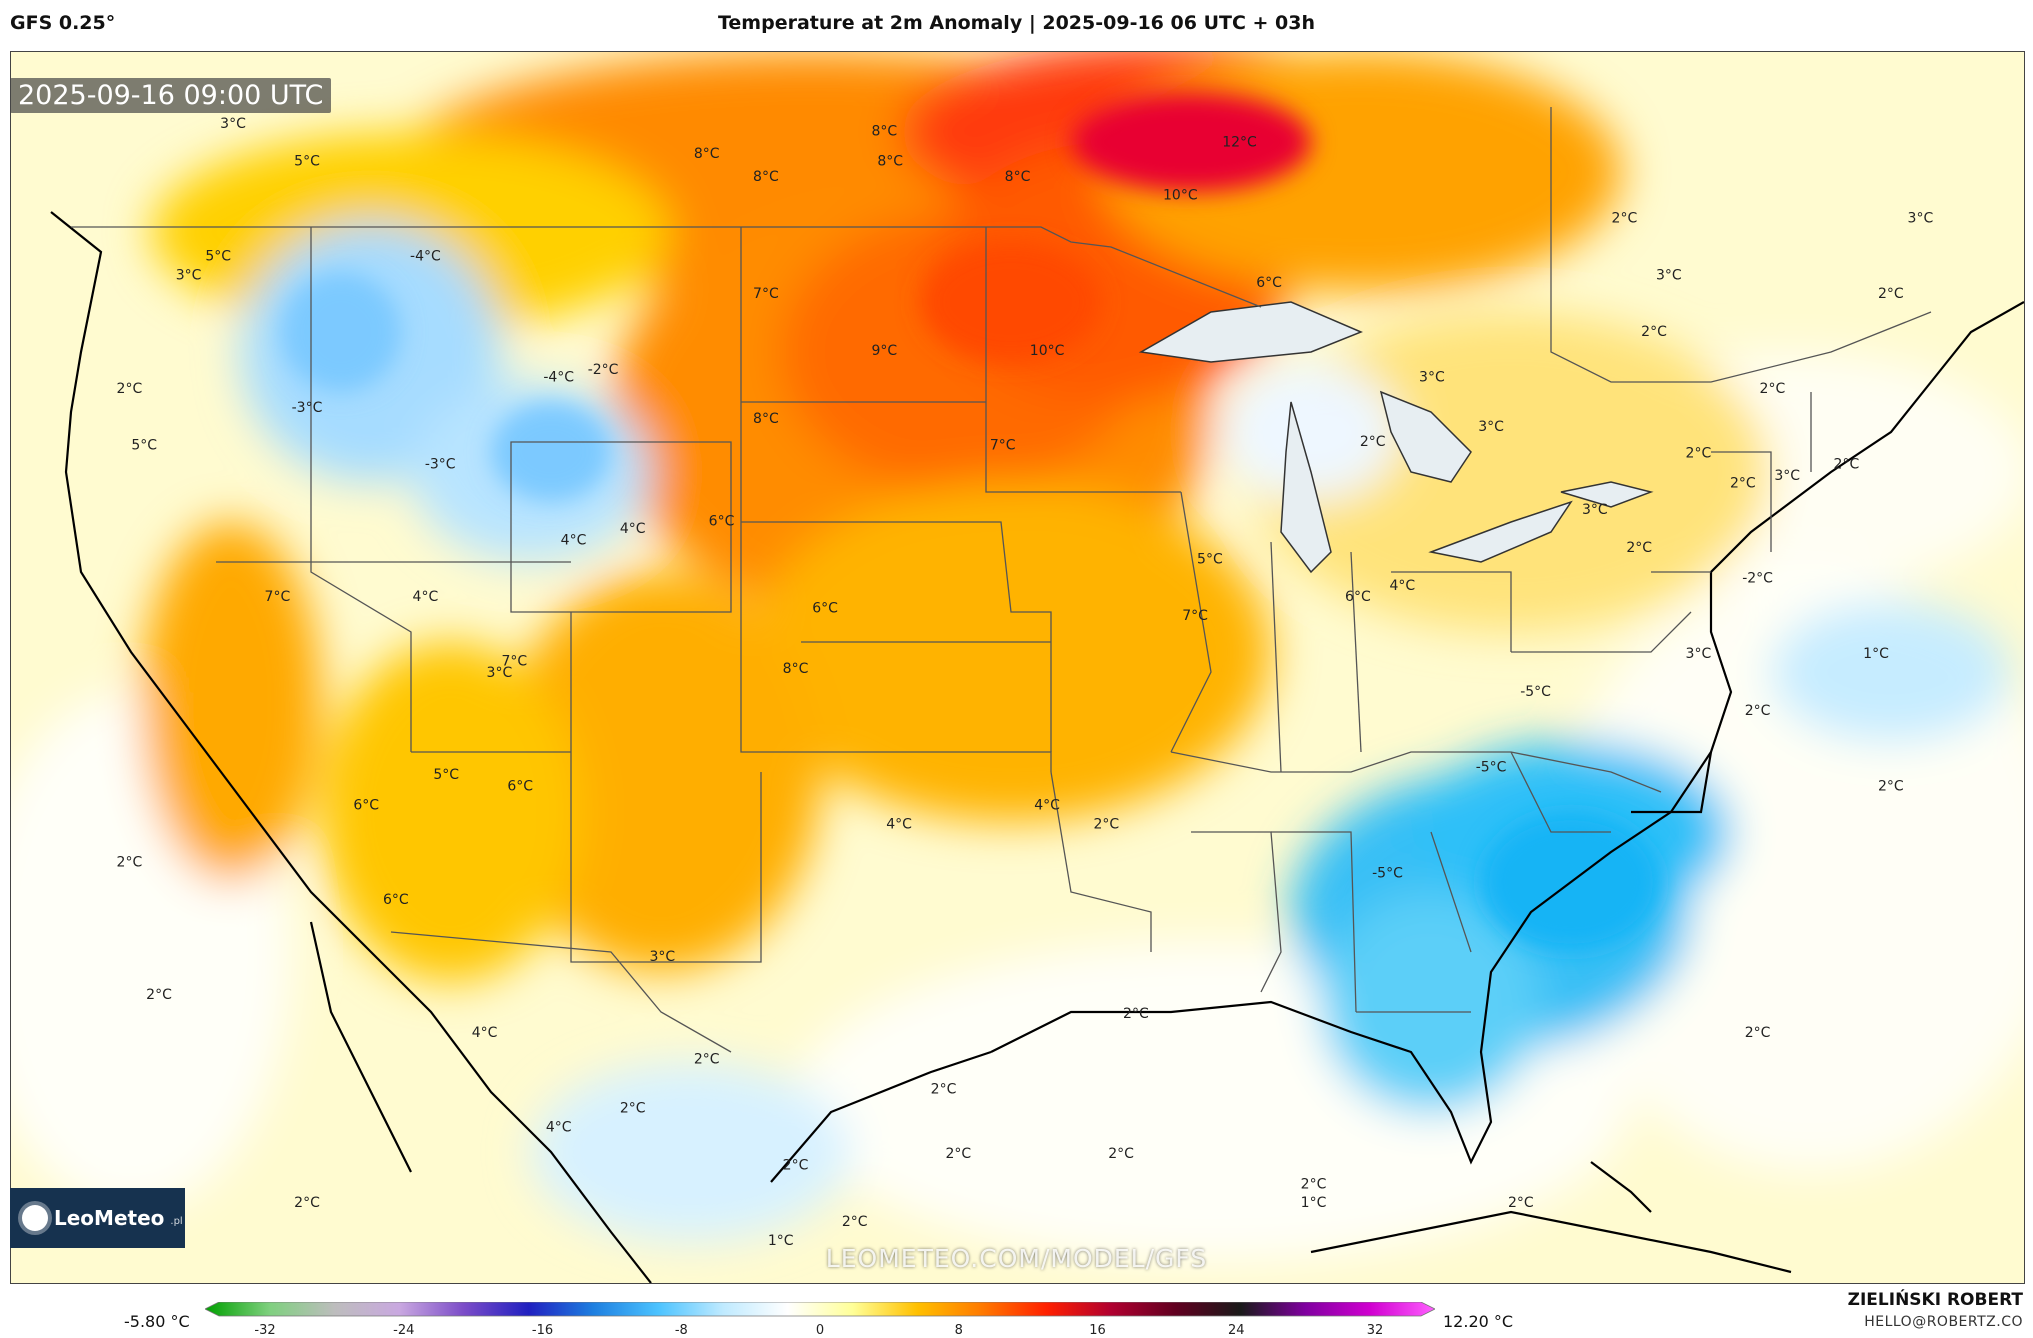 This screenshot has height=1338, width=2033. What do you see at coordinates (1478, 1321) in the screenshot?
I see `colorbar-max-label: 12.20 °C` at bounding box center [1478, 1321].